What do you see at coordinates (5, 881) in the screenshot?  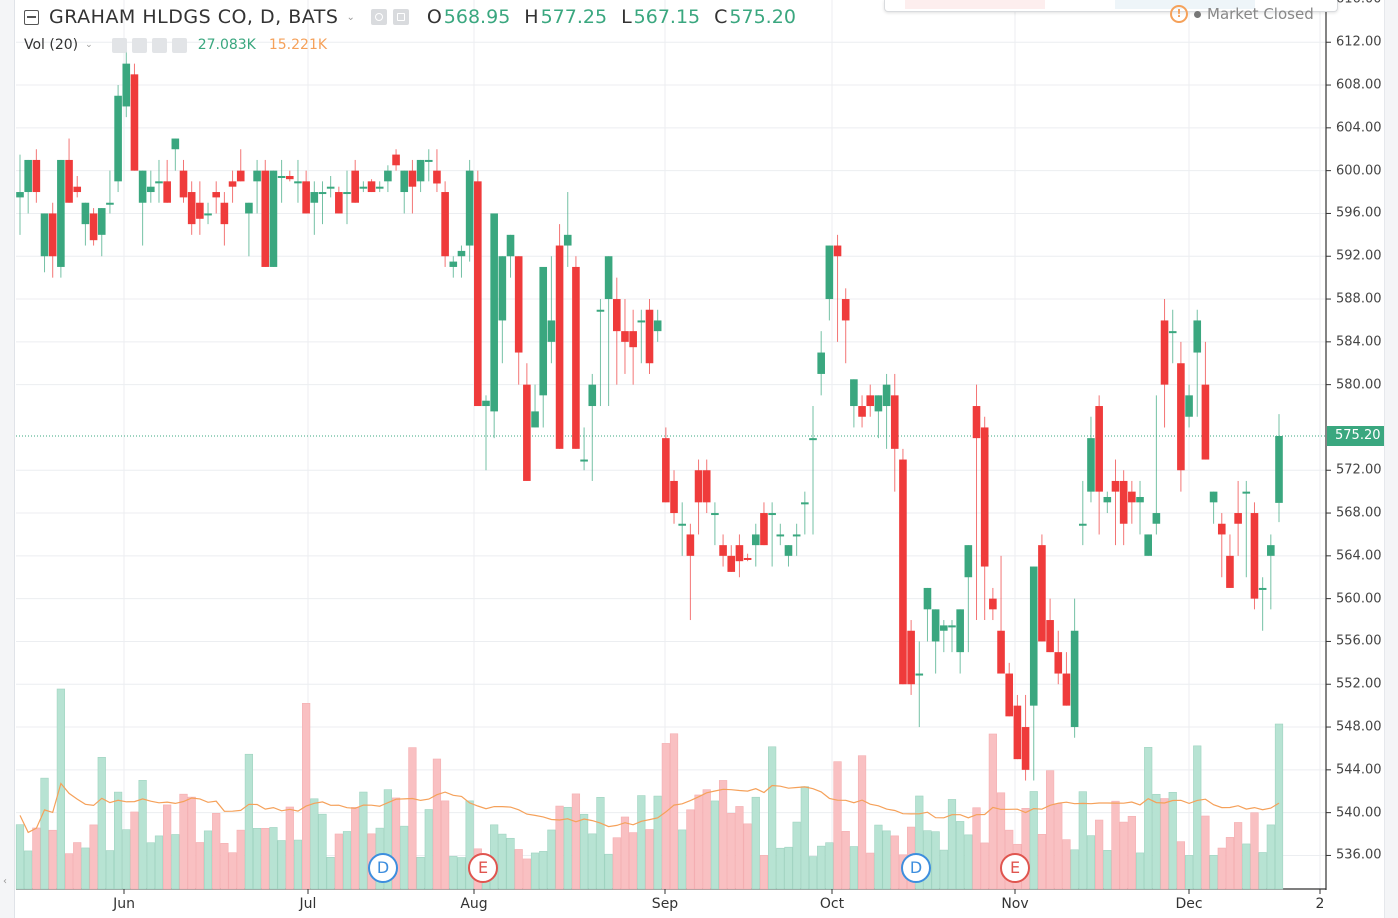 I see `scroll-left-icon: ‹` at bounding box center [5, 881].